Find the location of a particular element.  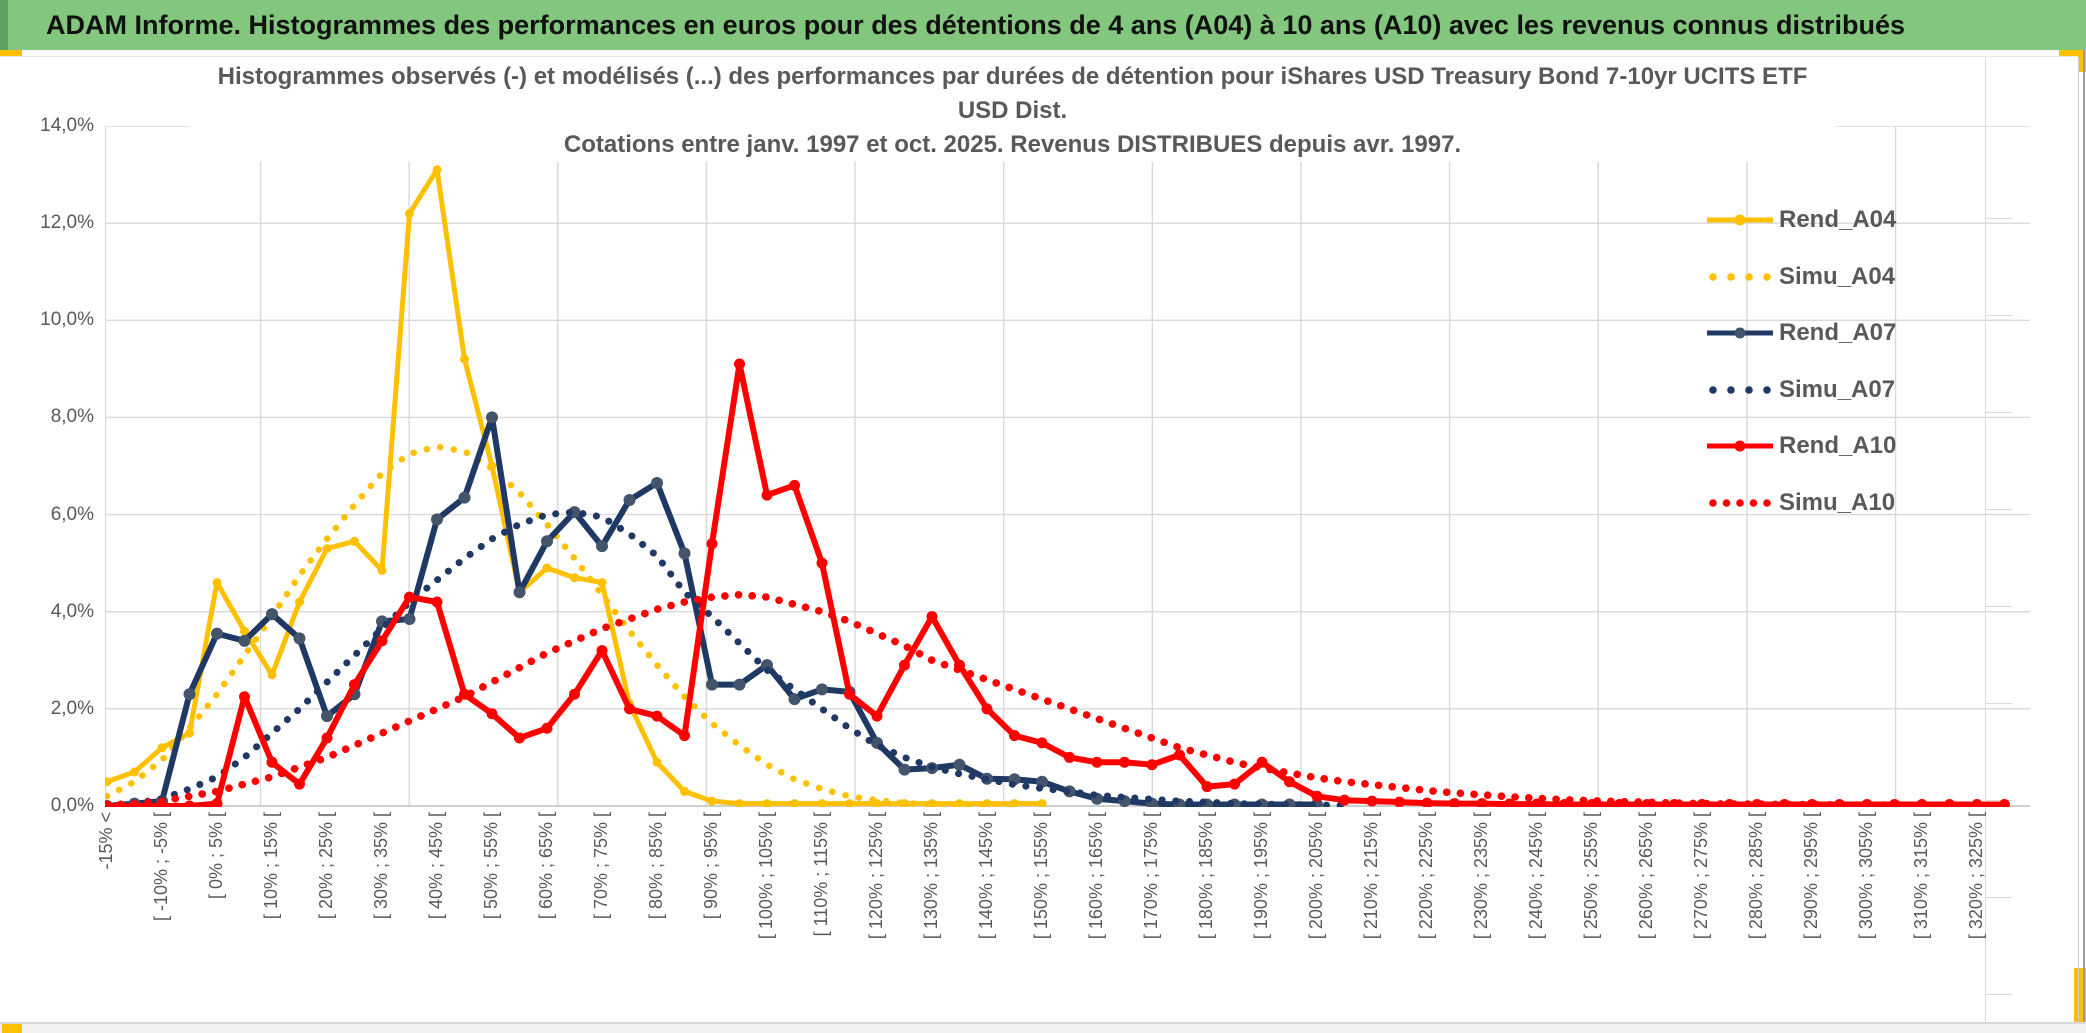

x-tick-label: [ 190% ; 195% [ is located at coordinates (1261, 876).